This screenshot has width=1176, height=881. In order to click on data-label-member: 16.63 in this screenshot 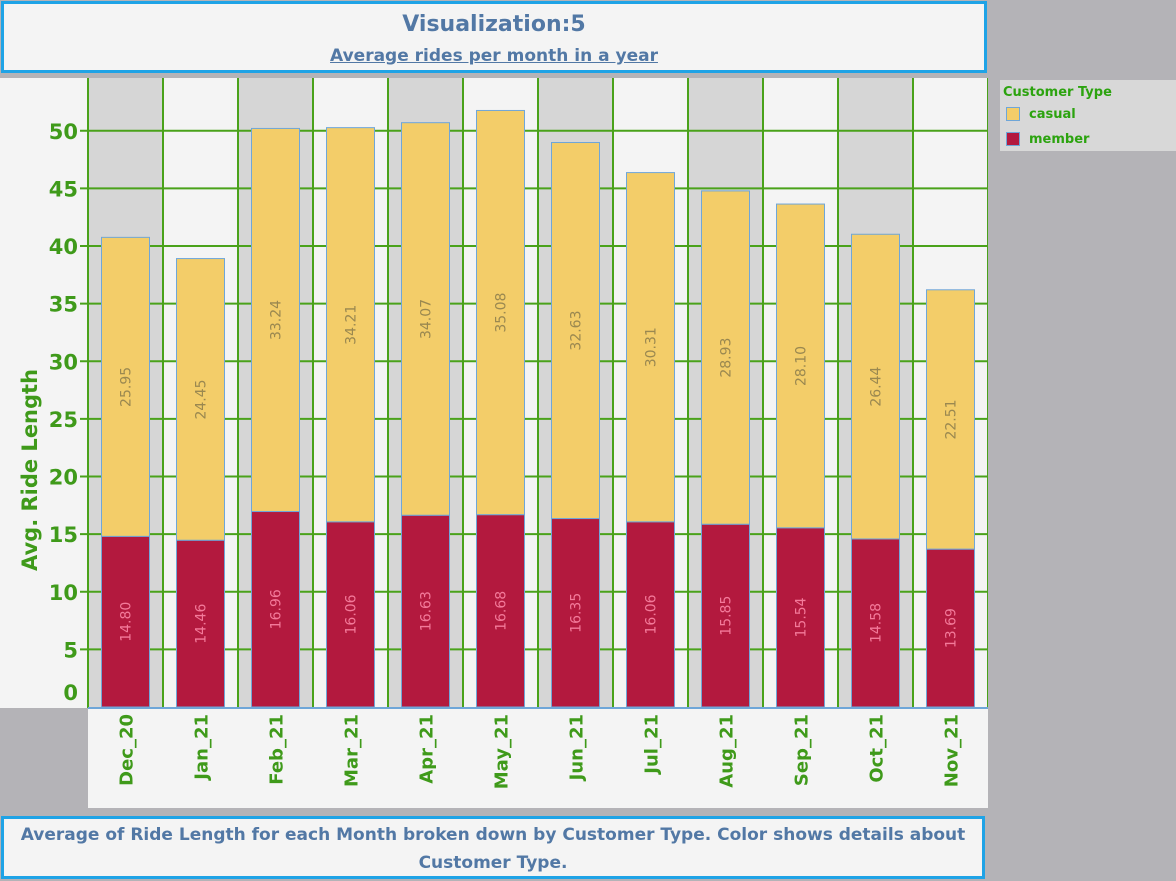, I will do `click(427, 611)`.